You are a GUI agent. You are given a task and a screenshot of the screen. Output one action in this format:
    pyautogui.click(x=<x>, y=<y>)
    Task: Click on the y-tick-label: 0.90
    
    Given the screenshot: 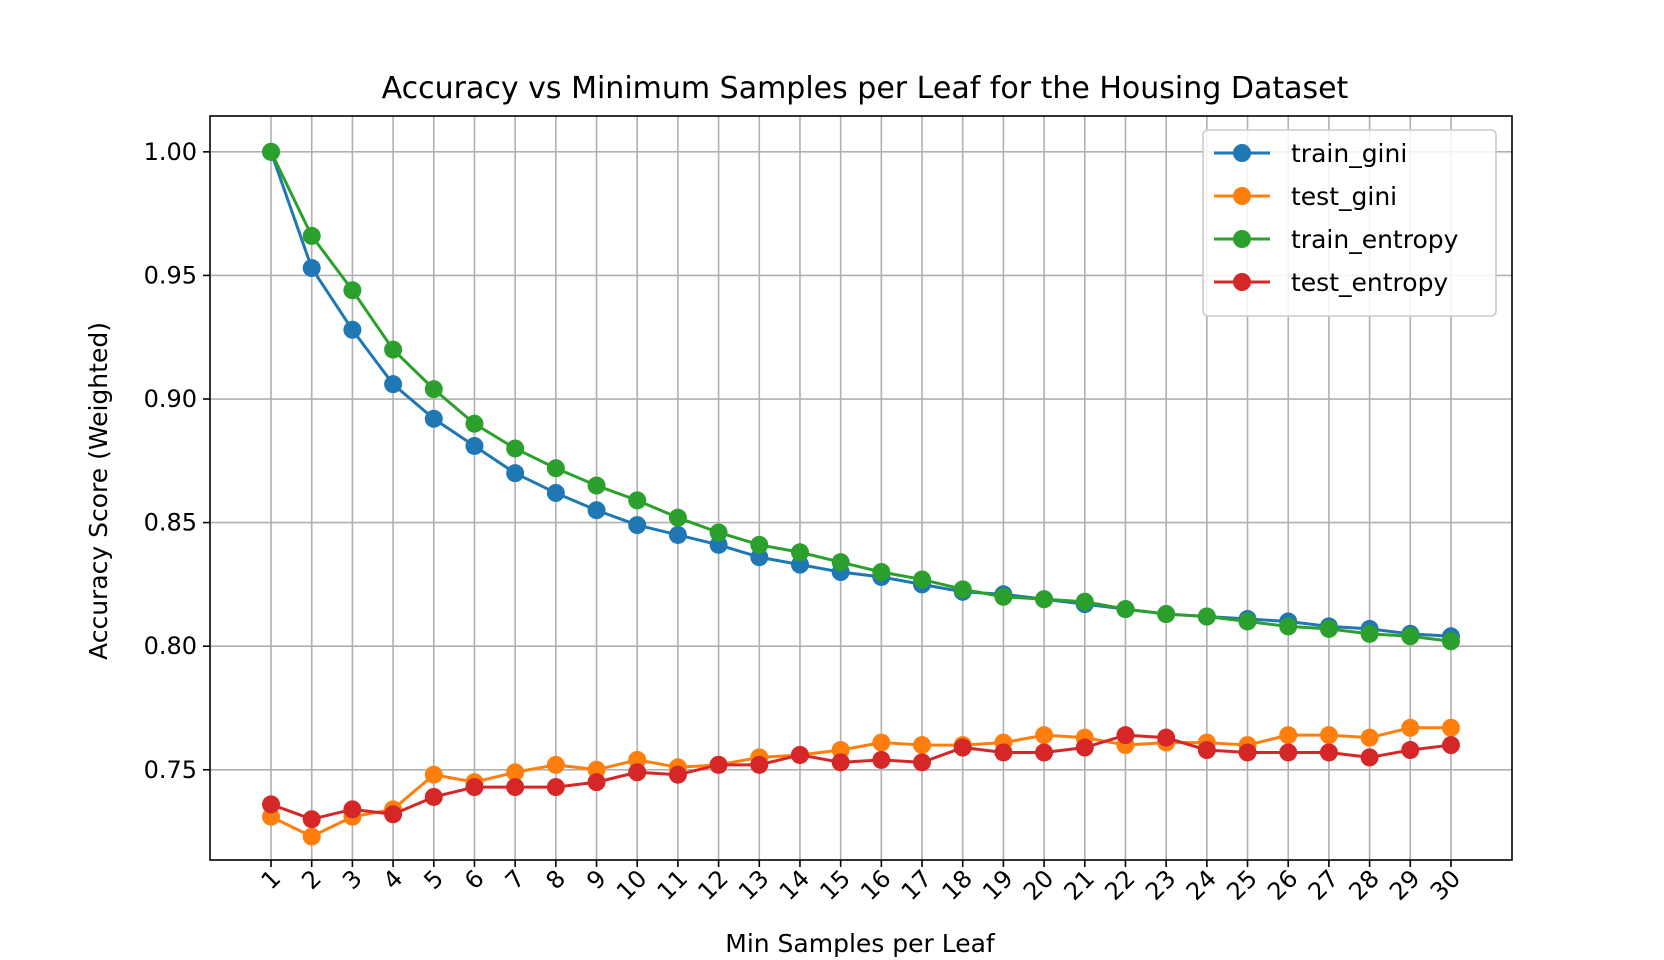 What is the action you would take?
    pyautogui.click(x=170, y=399)
    